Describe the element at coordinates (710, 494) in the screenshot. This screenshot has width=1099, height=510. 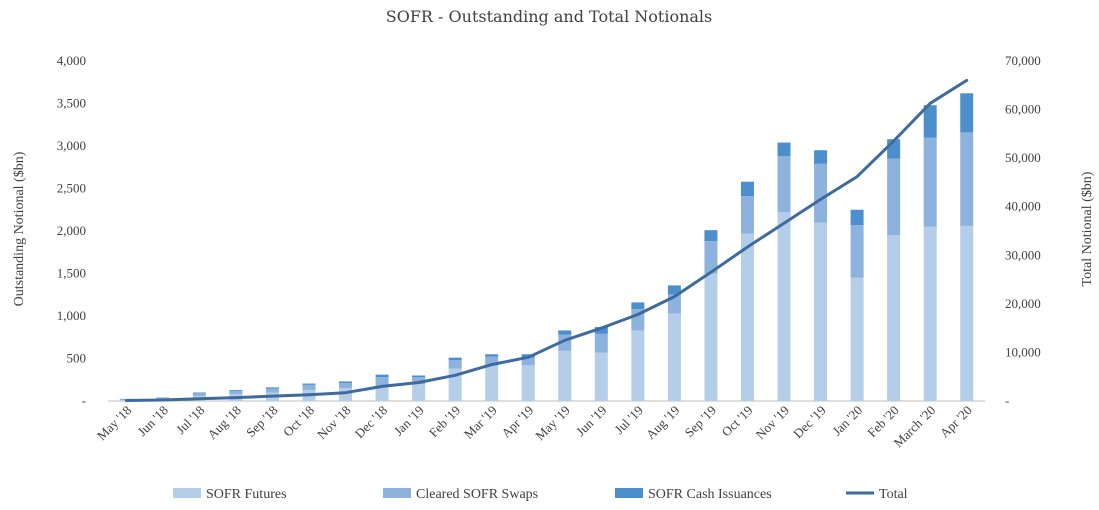
I see `legend-label-sofr-cash-issuances: SOFR Cash Issuances` at that location.